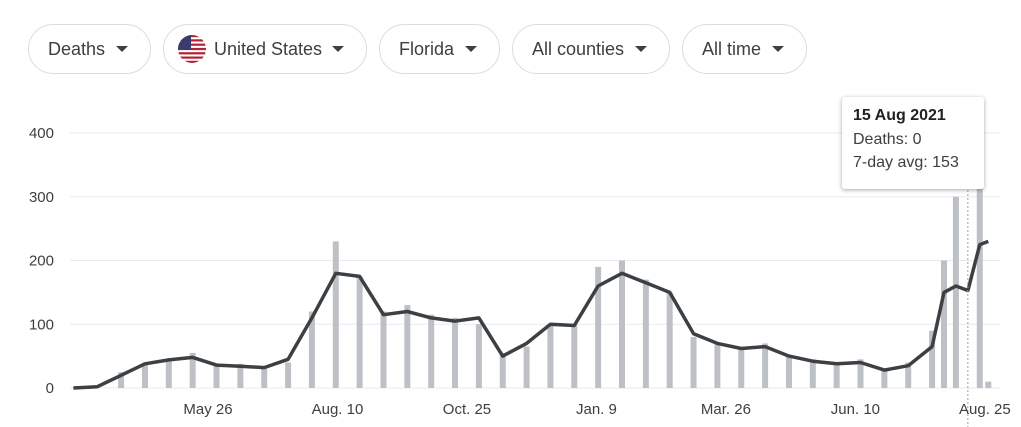 This screenshot has width=1021, height=427. Describe the element at coordinates (596, 409) in the screenshot. I see `x-tick-label: Jan. 9` at that location.